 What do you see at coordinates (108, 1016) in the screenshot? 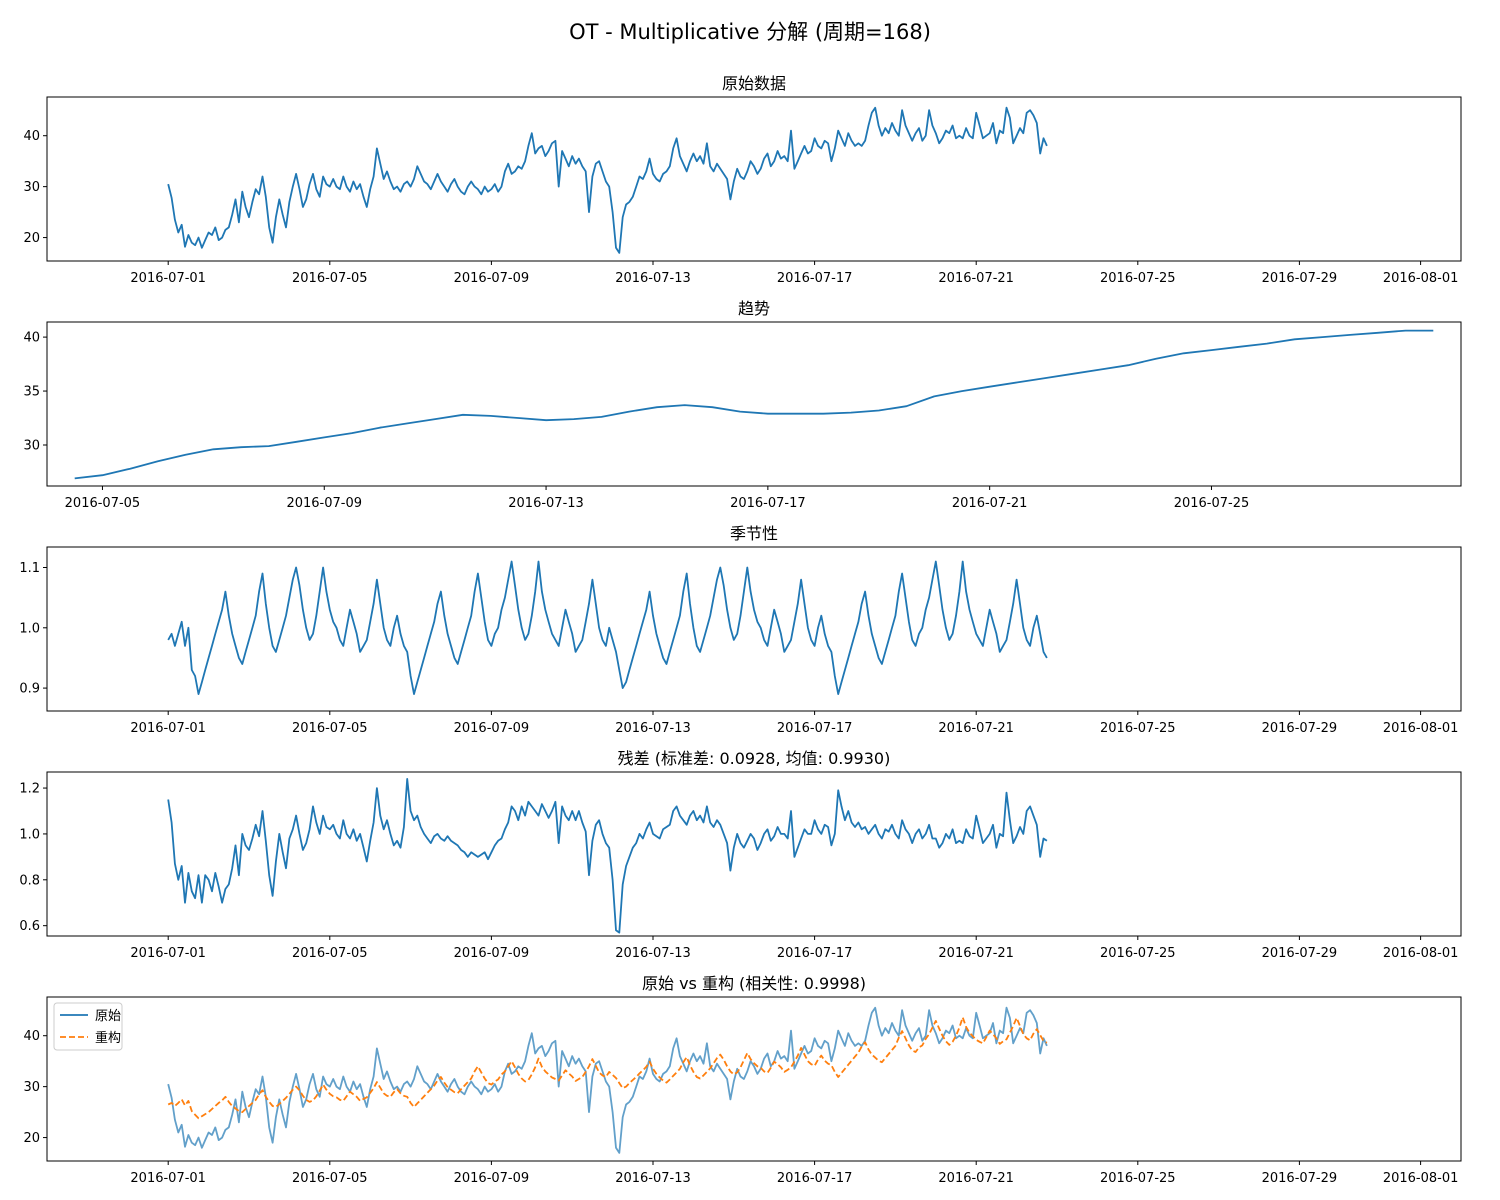
I see `legend-label-1: 原始` at bounding box center [108, 1016].